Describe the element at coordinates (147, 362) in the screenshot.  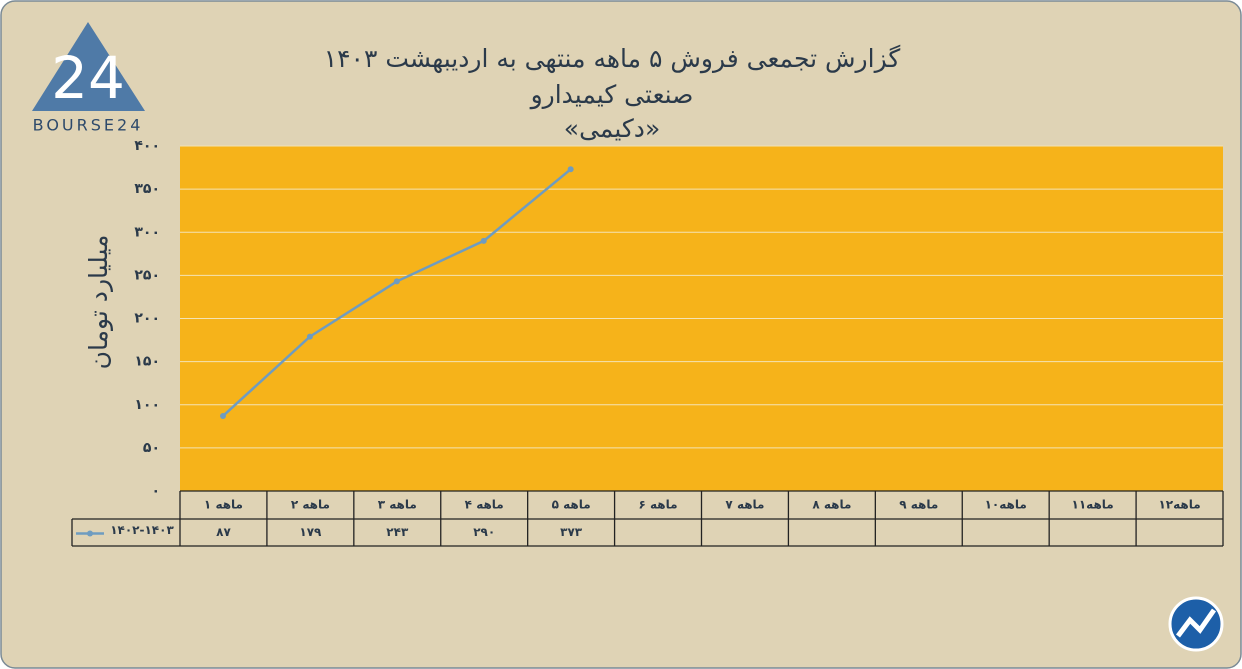
I see `y-tick-label: ۱۵۰` at that location.